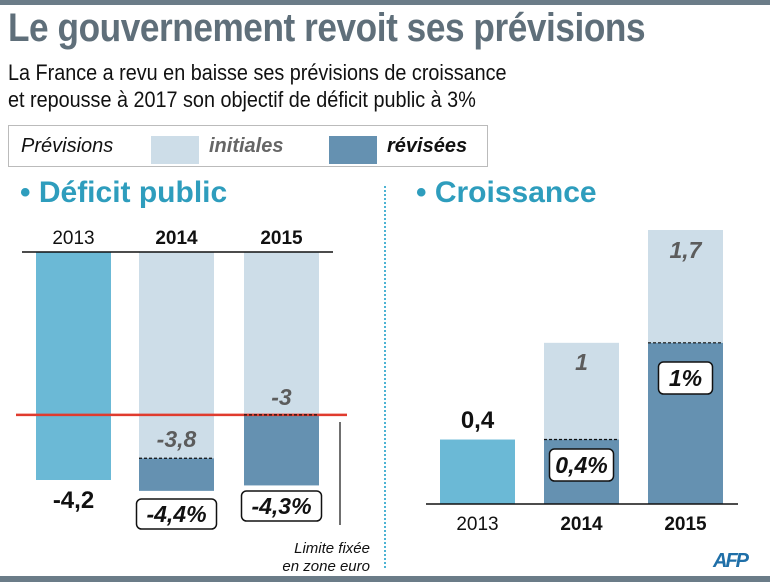  What do you see at coordinates (385, 2) in the screenshot?
I see `top-border` at bounding box center [385, 2].